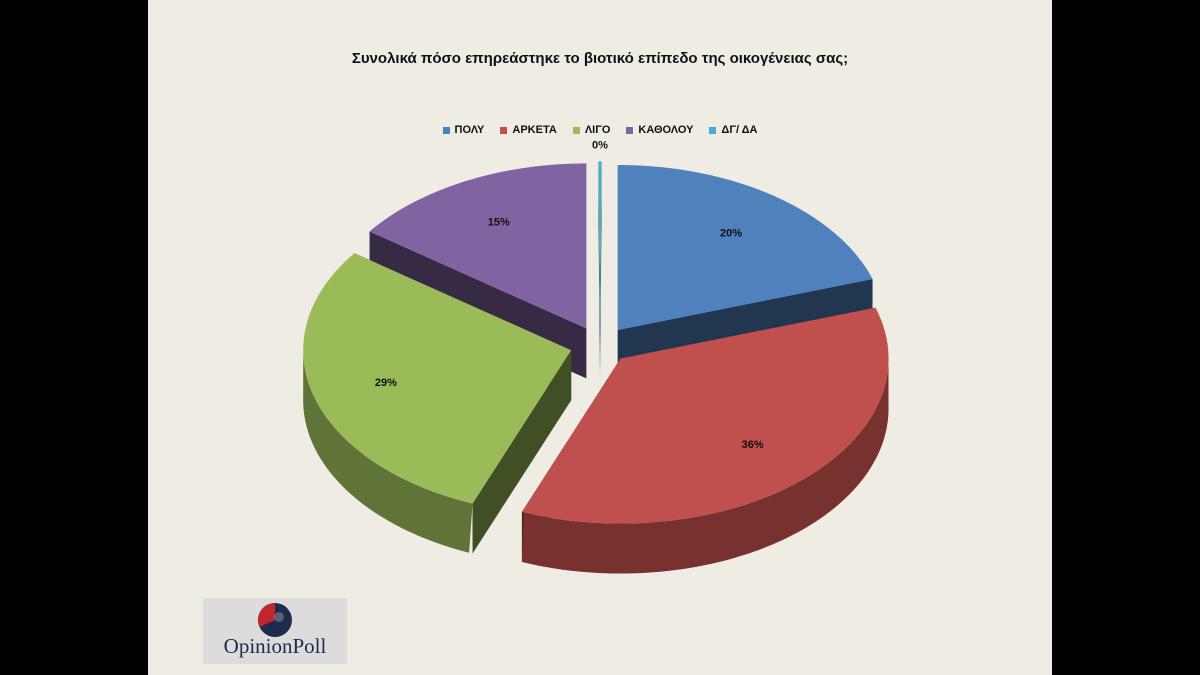 The height and width of the screenshot is (675, 1200). What do you see at coordinates (274, 620) in the screenshot?
I see `logo-mark-icon` at bounding box center [274, 620].